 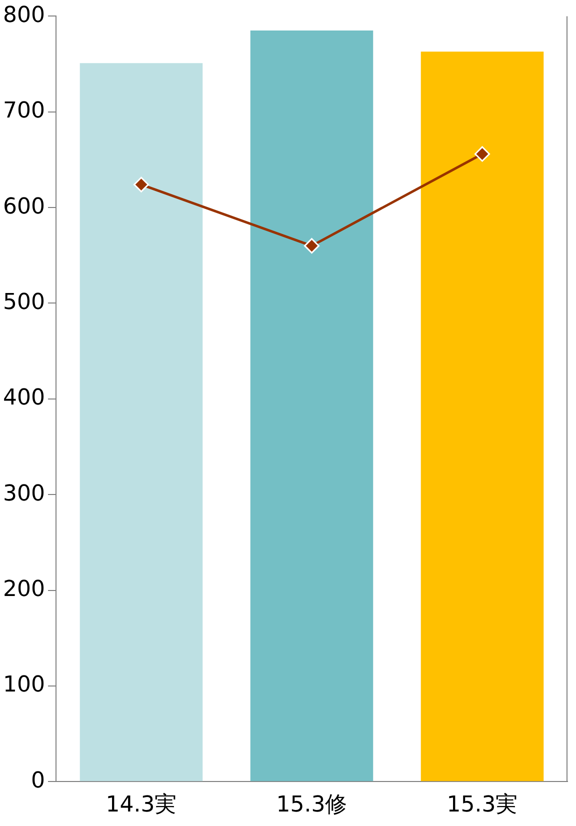 What do you see at coordinates (23, 493) in the screenshot?
I see `y-tick-label: 300` at bounding box center [23, 493].